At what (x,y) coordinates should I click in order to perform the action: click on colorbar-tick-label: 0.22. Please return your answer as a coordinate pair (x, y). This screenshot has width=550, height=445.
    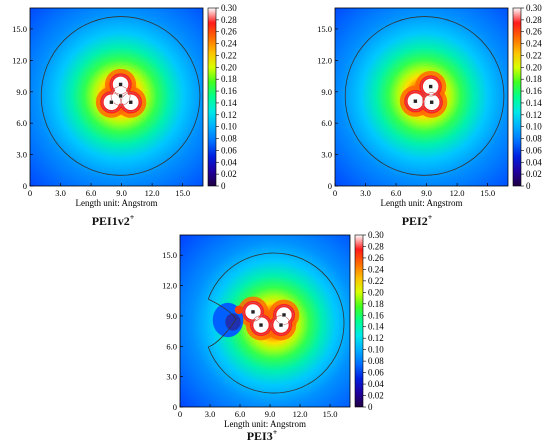
    Looking at the image, I should click on (376, 281).